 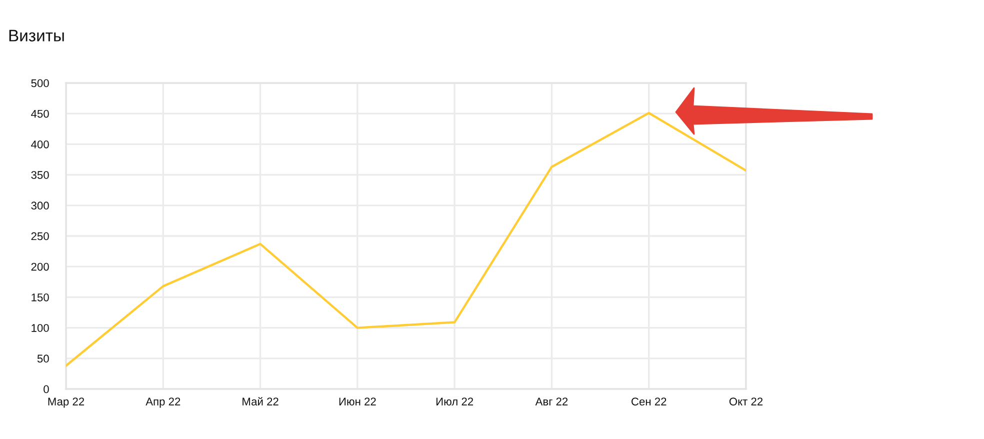 I want to click on y-tick-label: 350, so click(x=40, y=175).